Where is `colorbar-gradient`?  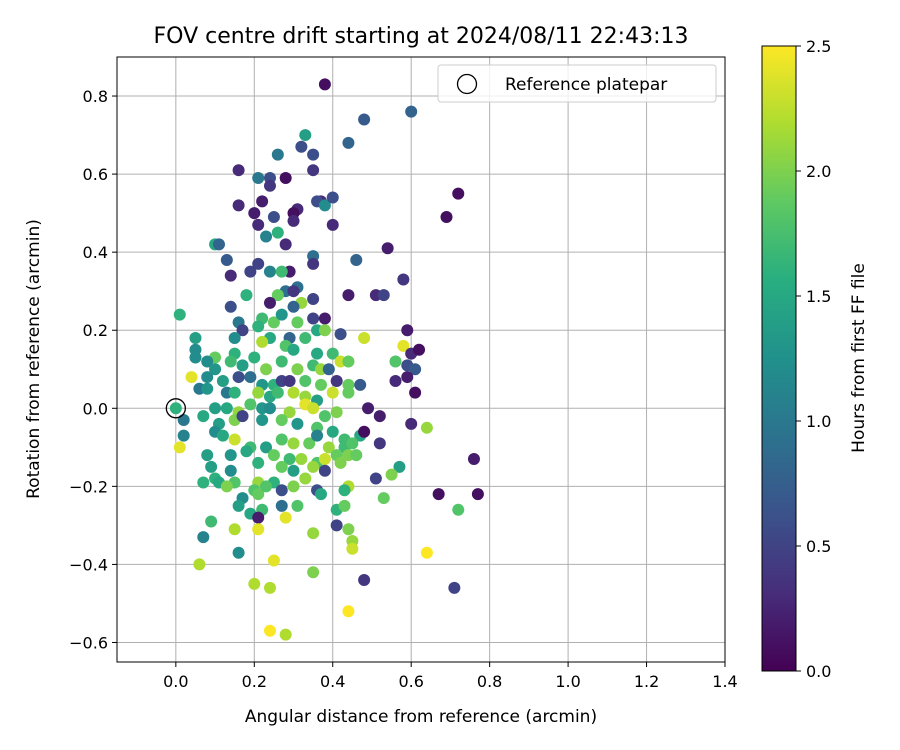 colorbar-gradient is located at coordinates (779, 358).